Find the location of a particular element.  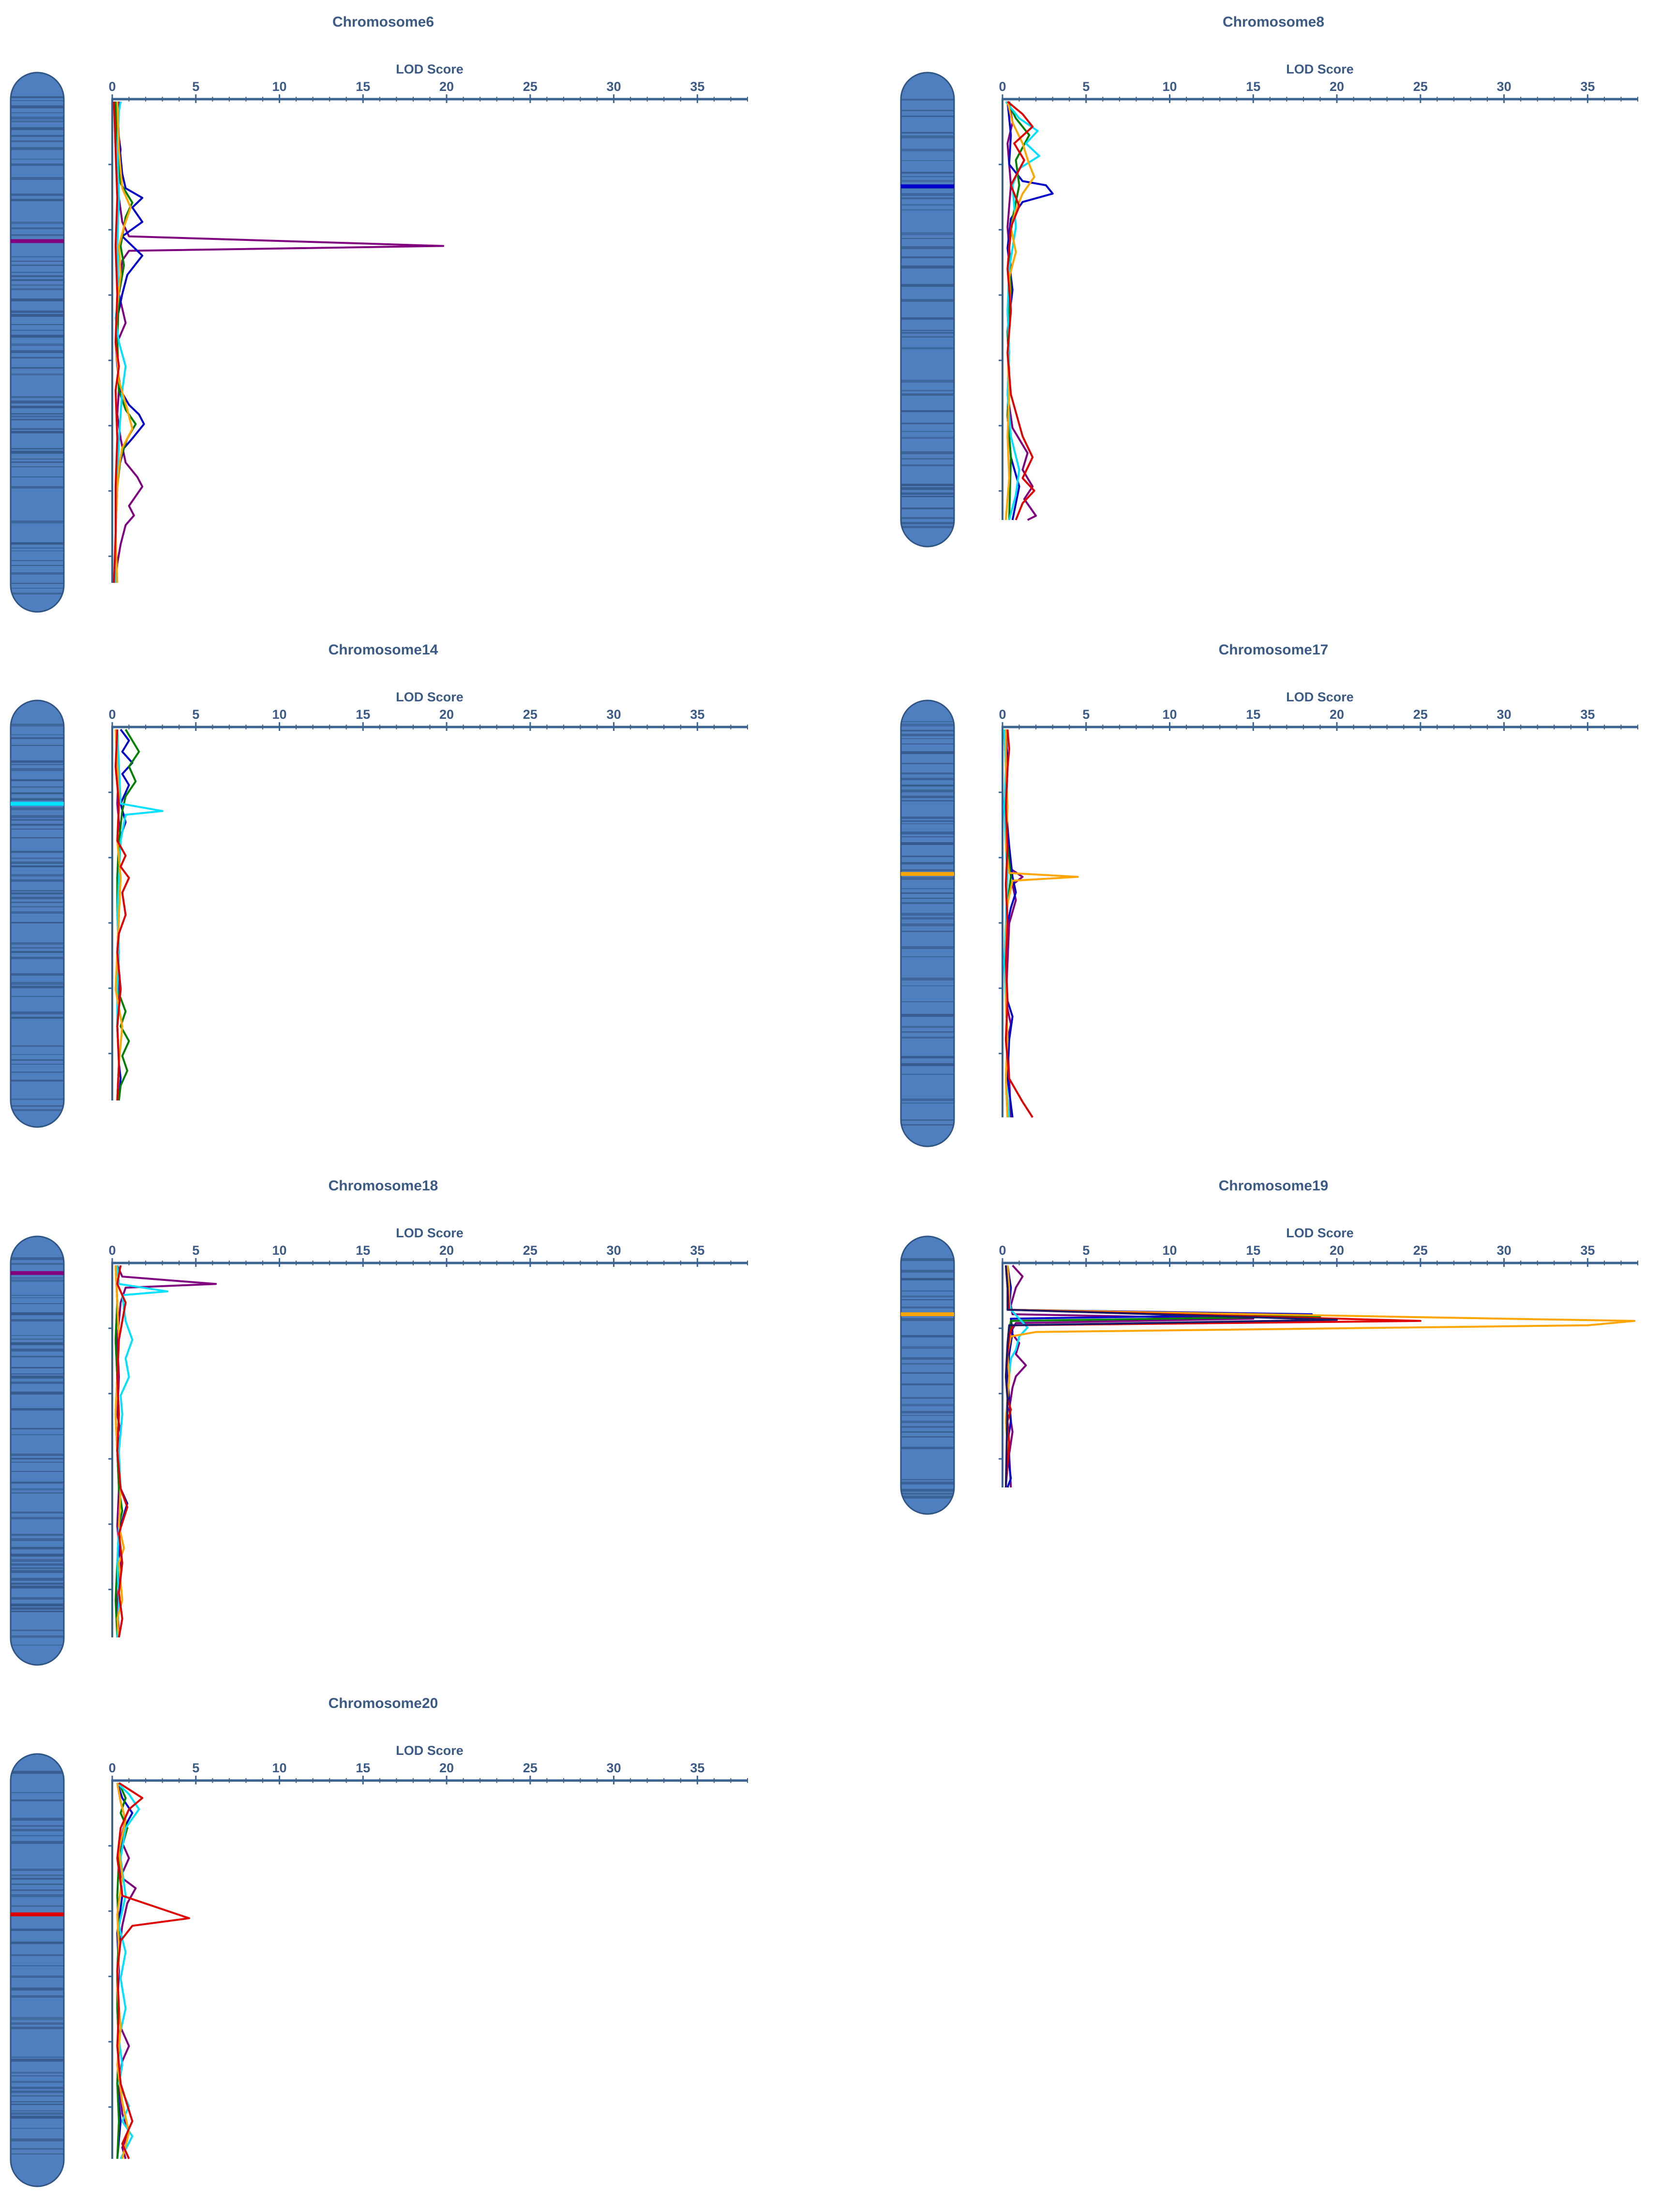

x-axis-label: LOD Score is located at coordinates (430, 1750).